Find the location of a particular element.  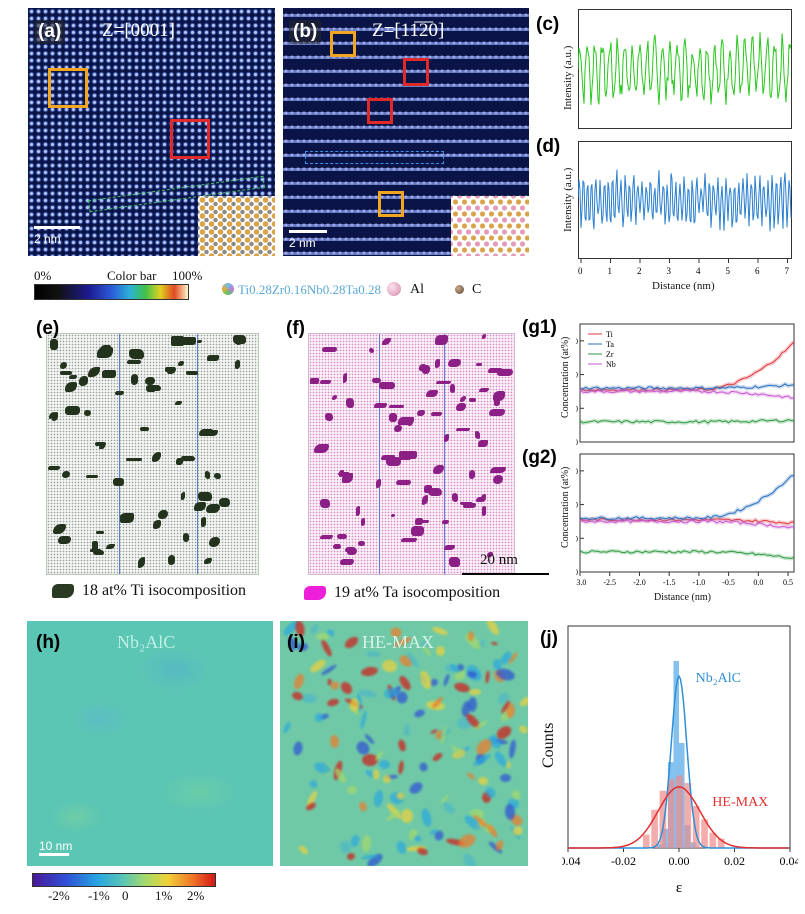

panel-label-b: (b) is located at coordinates (305, 32).